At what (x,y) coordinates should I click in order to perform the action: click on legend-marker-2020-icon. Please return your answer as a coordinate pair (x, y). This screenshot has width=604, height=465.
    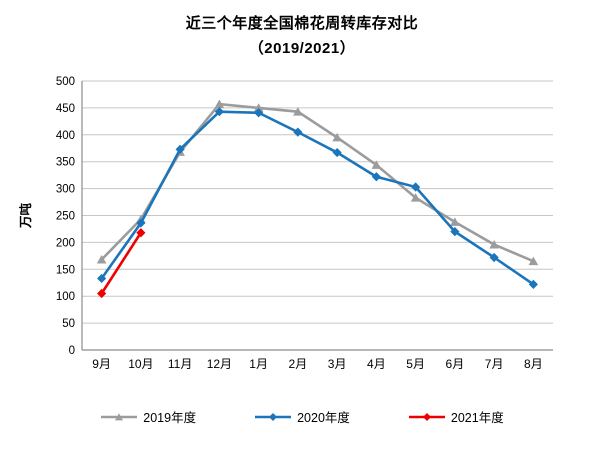
    Looking at the image, I should click on (273, 416).